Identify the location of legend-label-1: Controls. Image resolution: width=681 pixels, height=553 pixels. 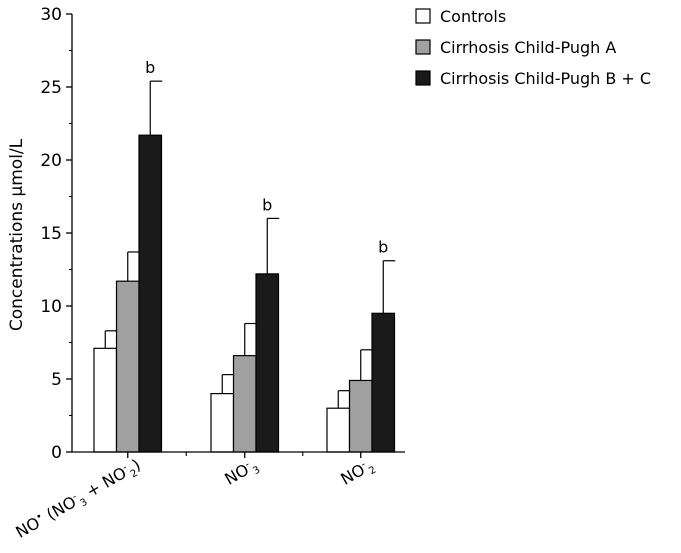
(473, 16).